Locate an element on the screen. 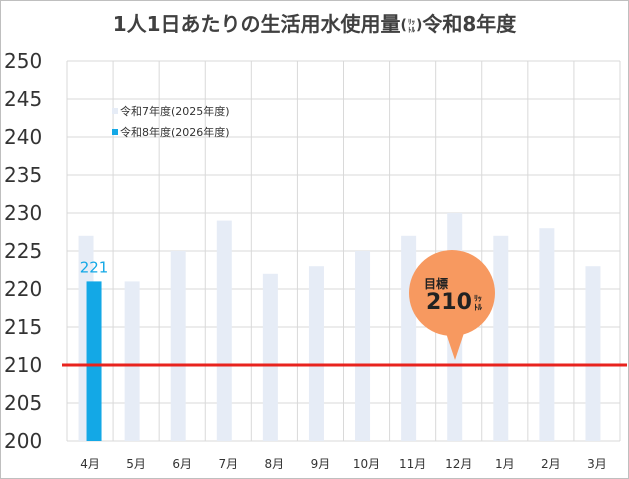  legend-label-2025: 令和7年度(2025年度) is located at coordinates (175, 111).